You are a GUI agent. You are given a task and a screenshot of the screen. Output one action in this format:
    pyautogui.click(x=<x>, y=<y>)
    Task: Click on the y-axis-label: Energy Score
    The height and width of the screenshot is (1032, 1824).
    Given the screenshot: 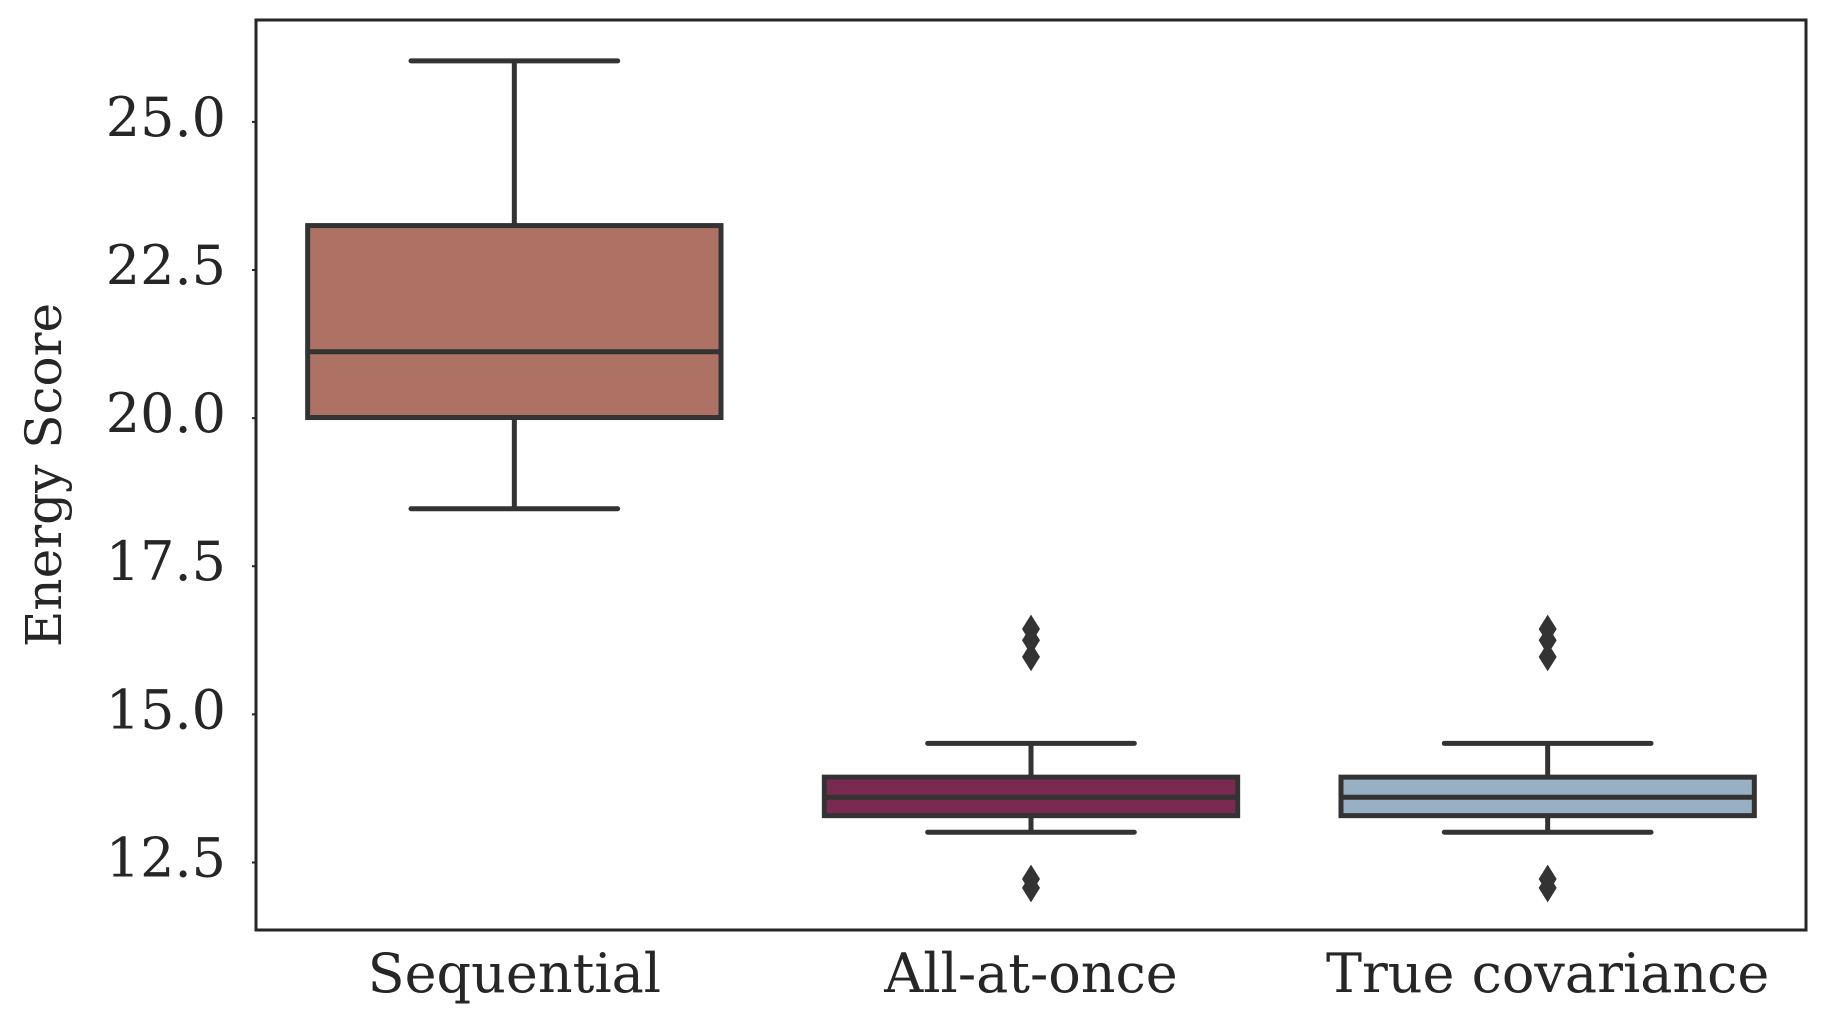 What is the action you would take?
    pyautogui.click(x=44, y=475)
    